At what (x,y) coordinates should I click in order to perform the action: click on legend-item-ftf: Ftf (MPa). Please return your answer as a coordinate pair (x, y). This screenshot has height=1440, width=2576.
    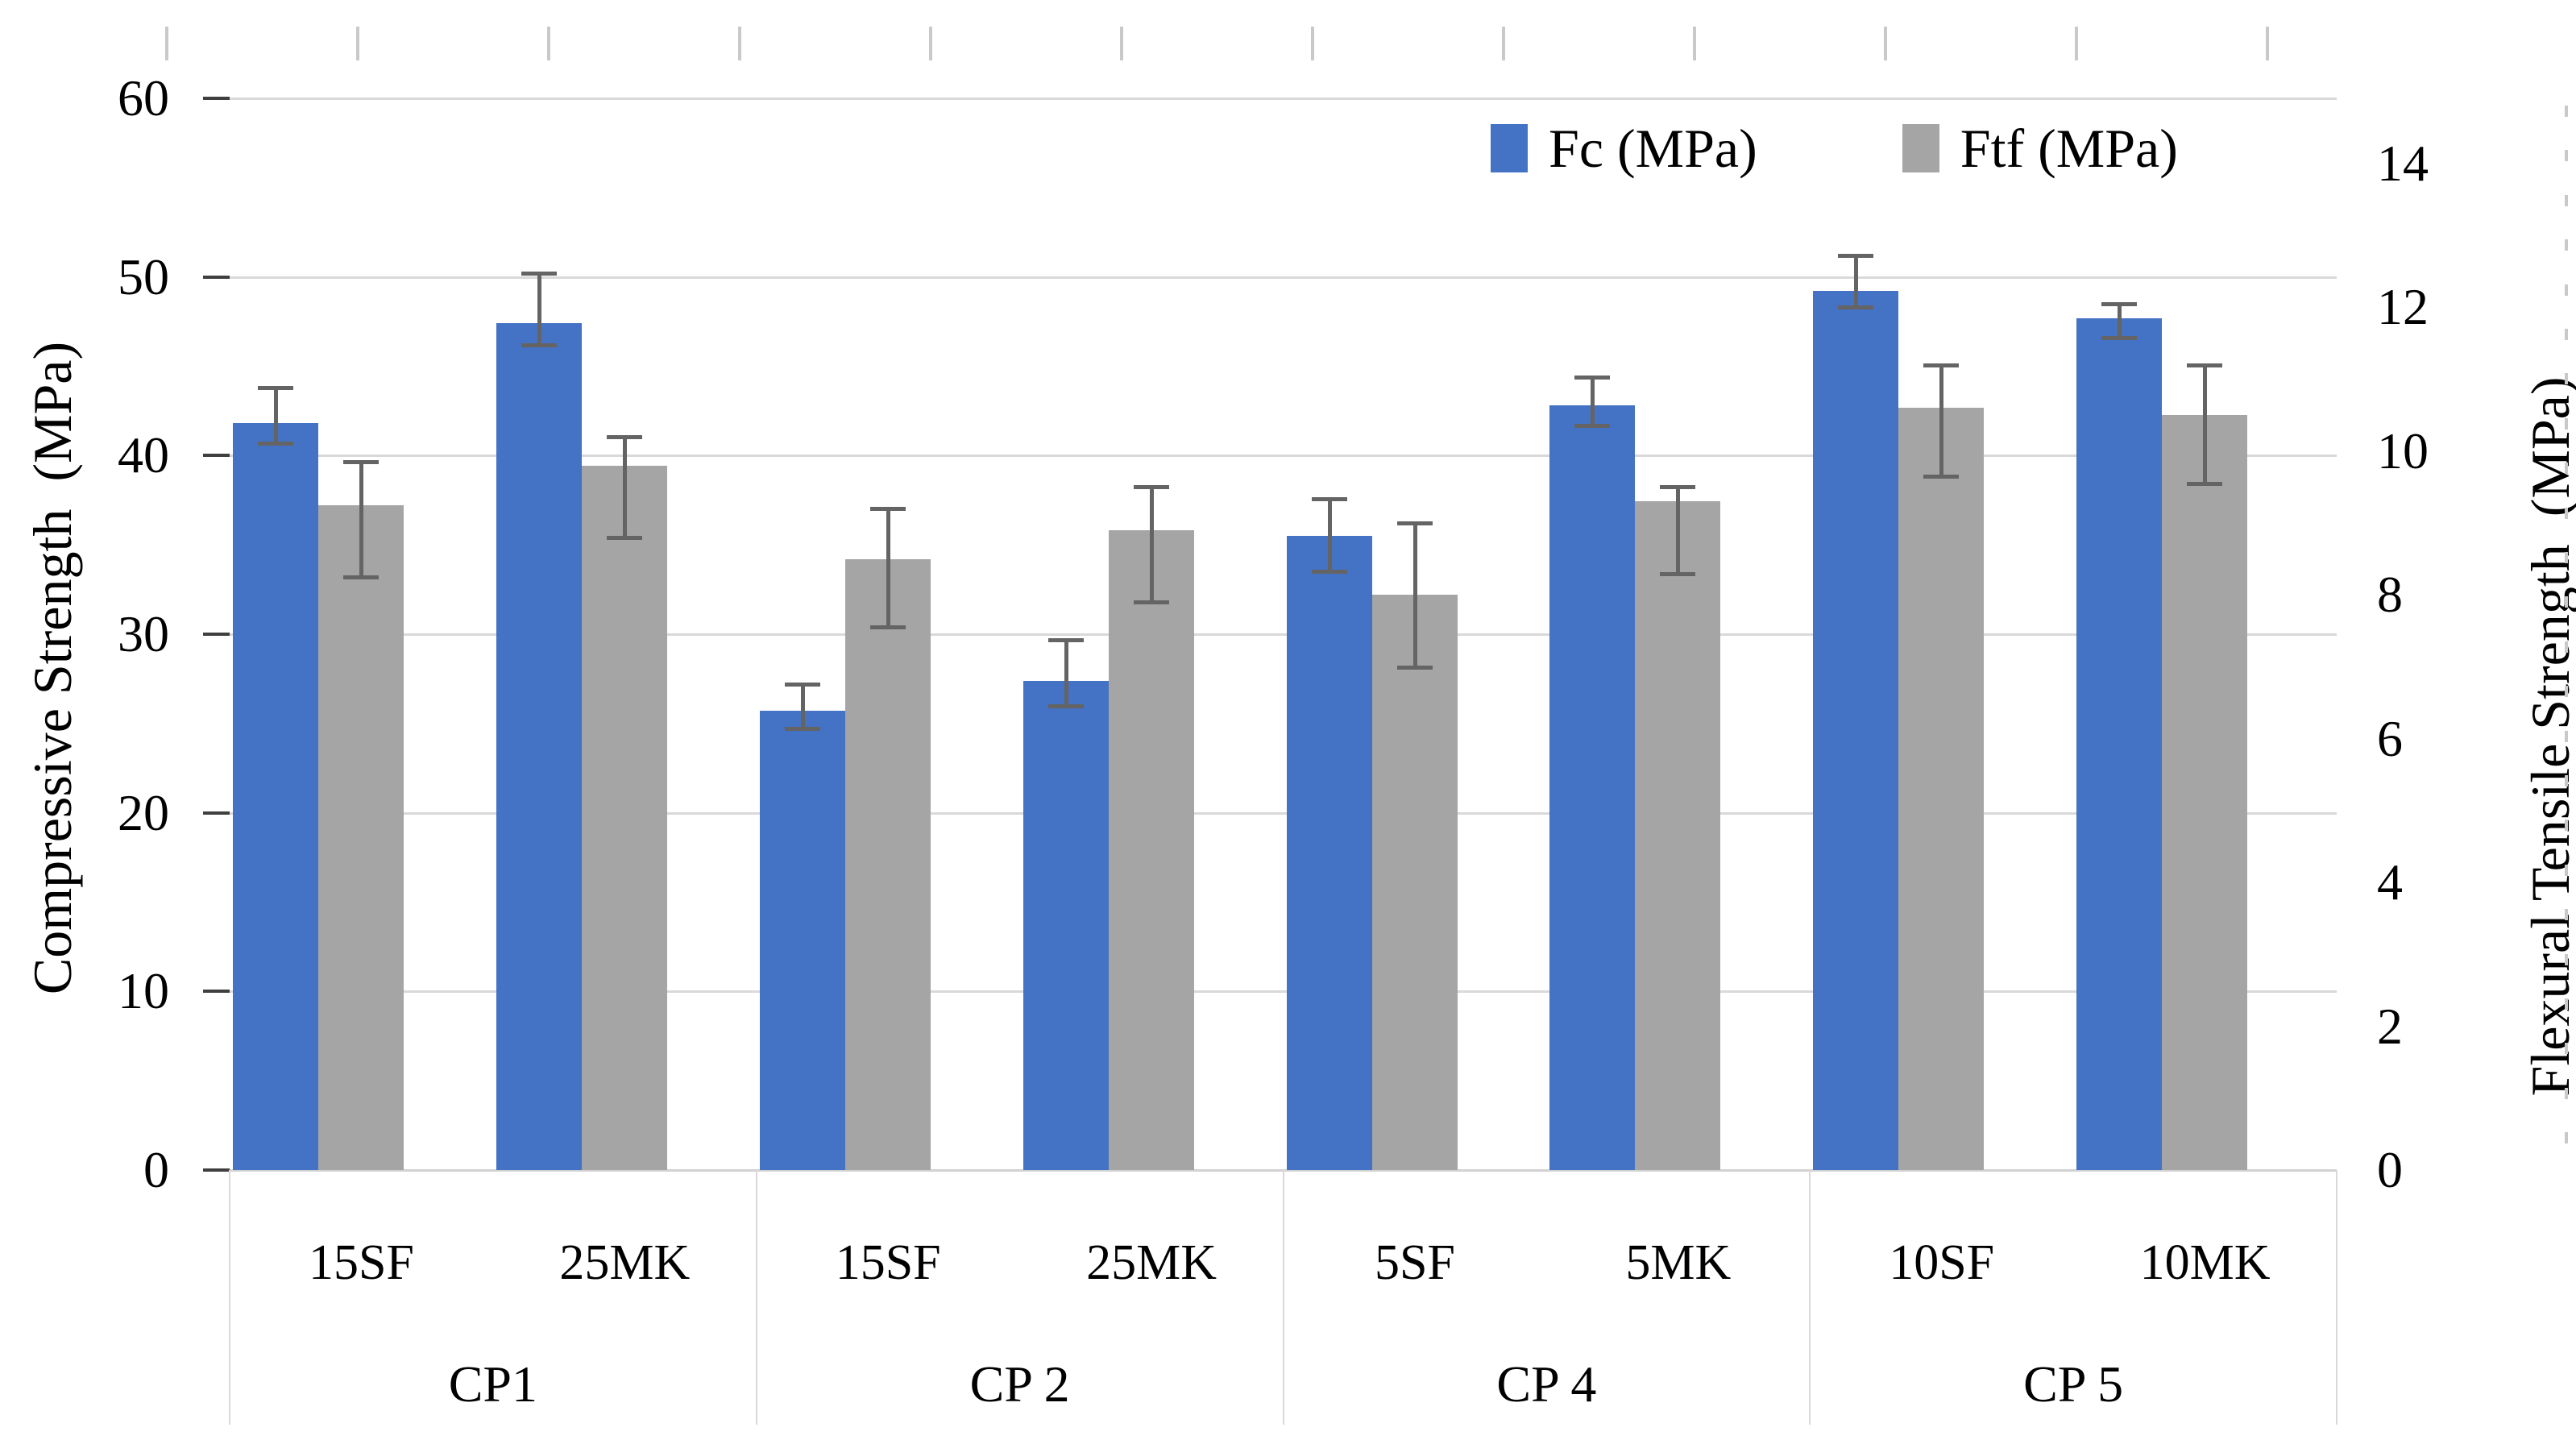
    Looking at the image, I should click on (2040, 148).